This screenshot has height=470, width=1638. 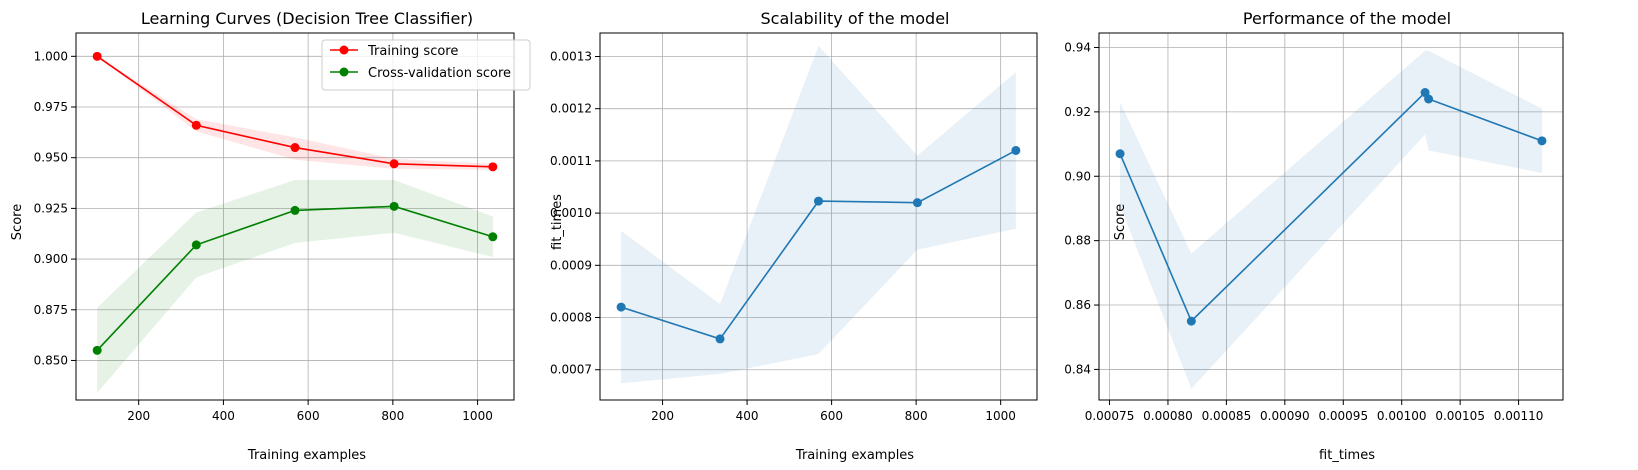 I want to click on y-ticks: 0.850 0.875 0.900 0.925 0.950 0.975 1.000, so click(x=55, y=208).